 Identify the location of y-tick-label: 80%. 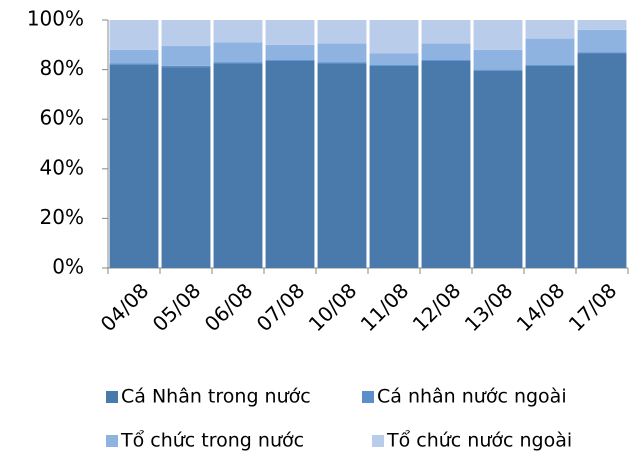
(62, 68).